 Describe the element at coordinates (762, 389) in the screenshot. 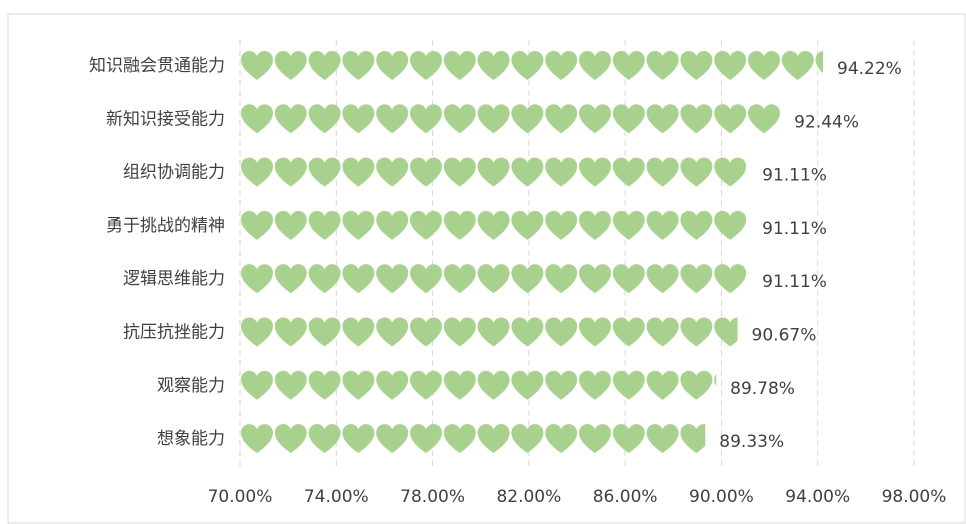

I see `value-label: 89.78%` at that location.